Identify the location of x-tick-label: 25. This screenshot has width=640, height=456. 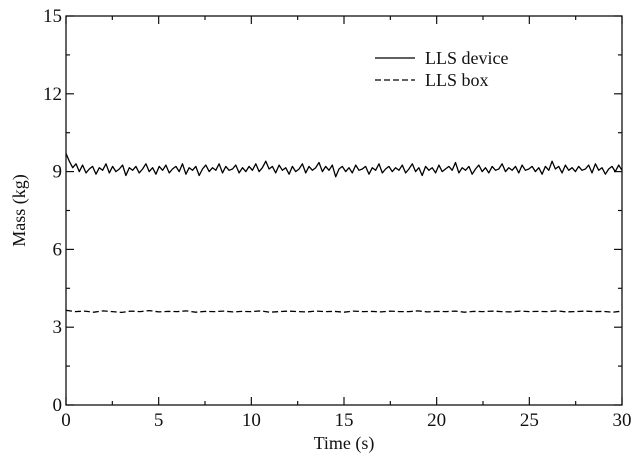
(529, 420).